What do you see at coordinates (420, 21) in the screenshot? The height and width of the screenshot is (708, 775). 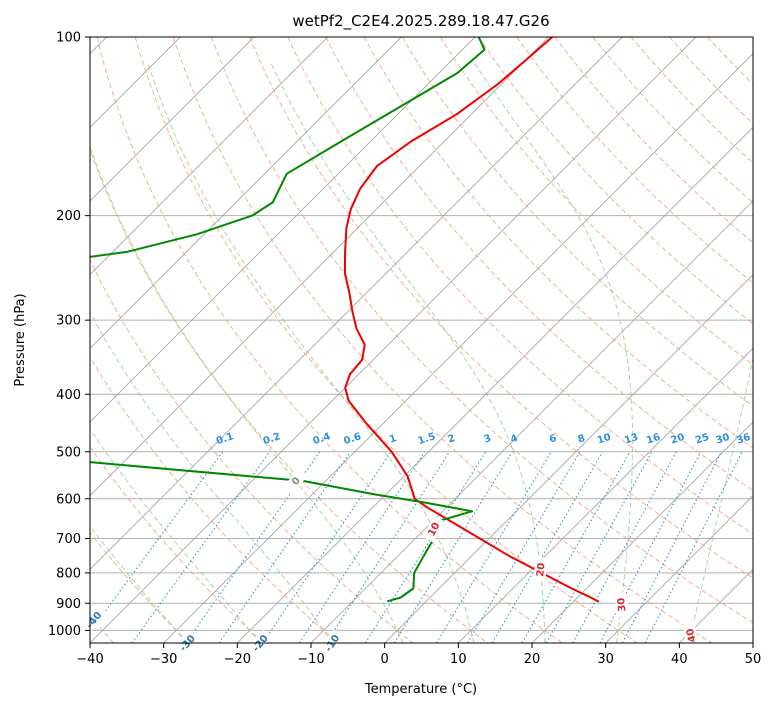 I see `chart-title: wetPf2_C2E4.2025.289.18.47.G26` at bounding box center [420, 21].